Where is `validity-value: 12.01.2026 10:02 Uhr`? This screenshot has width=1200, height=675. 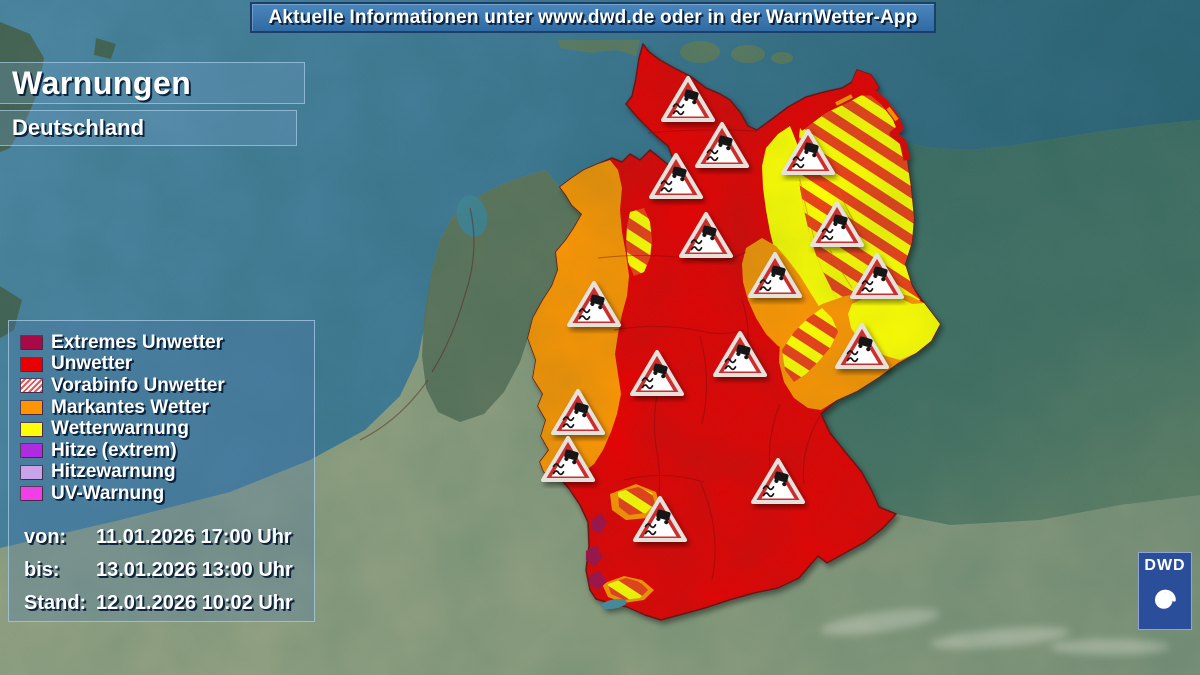 validity-value: 12.01.2026 10:02 Uhr is located at coordinates (194, 602).